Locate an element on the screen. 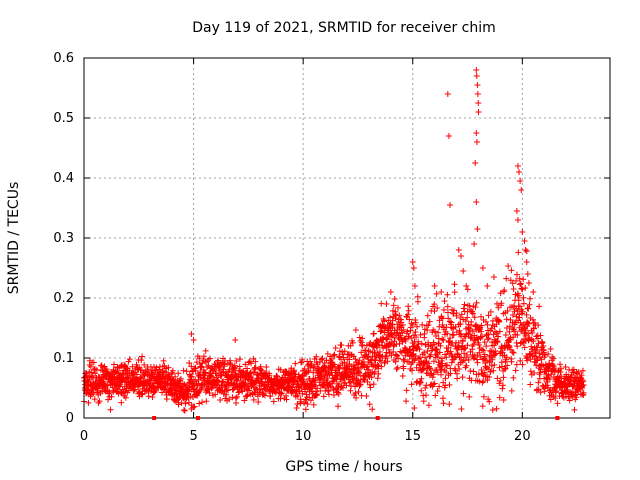 The width and height of the screenshot is (640, 480). gap-marker is located at coordinates (557, 418).